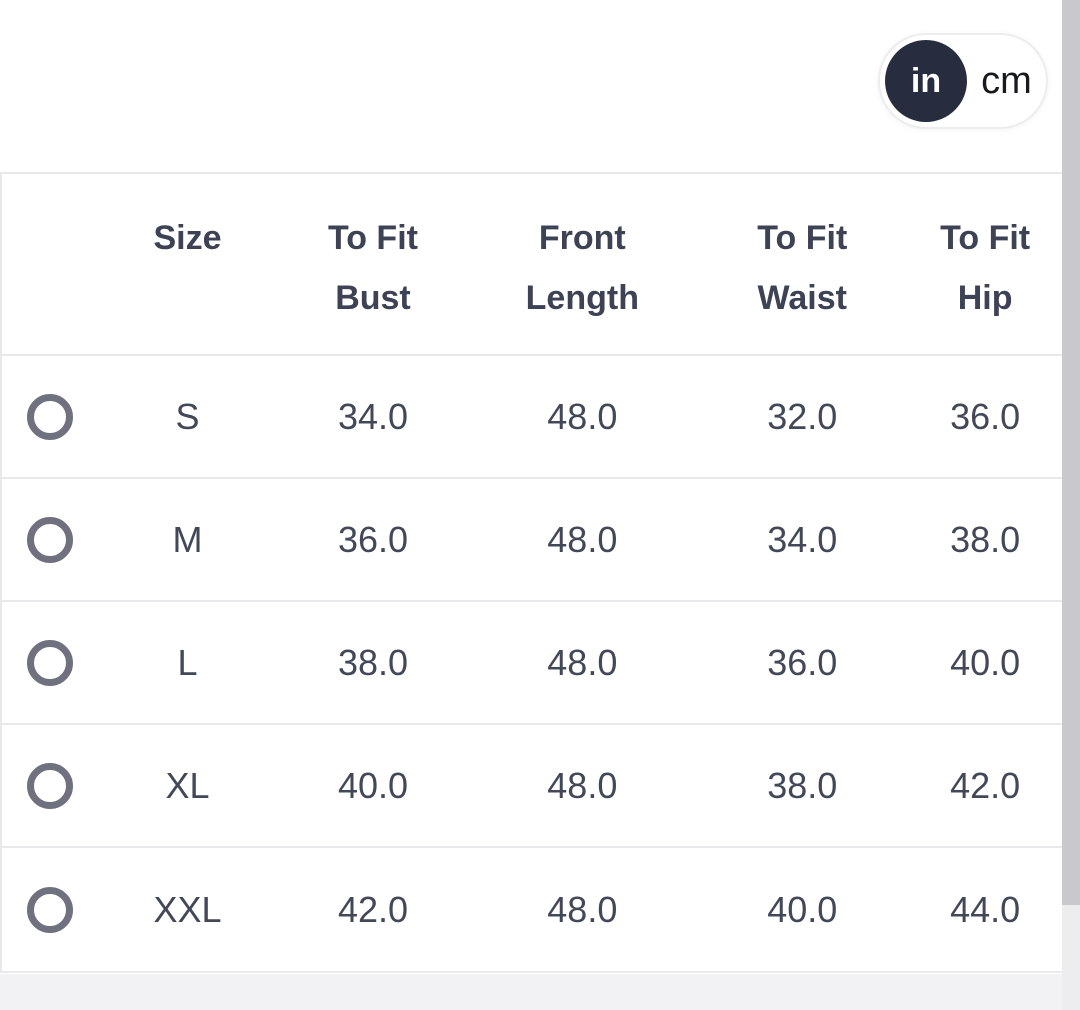  Describe the element at coordinates (187, 264) in the screenshot. I see `header-size: Size` at that location.